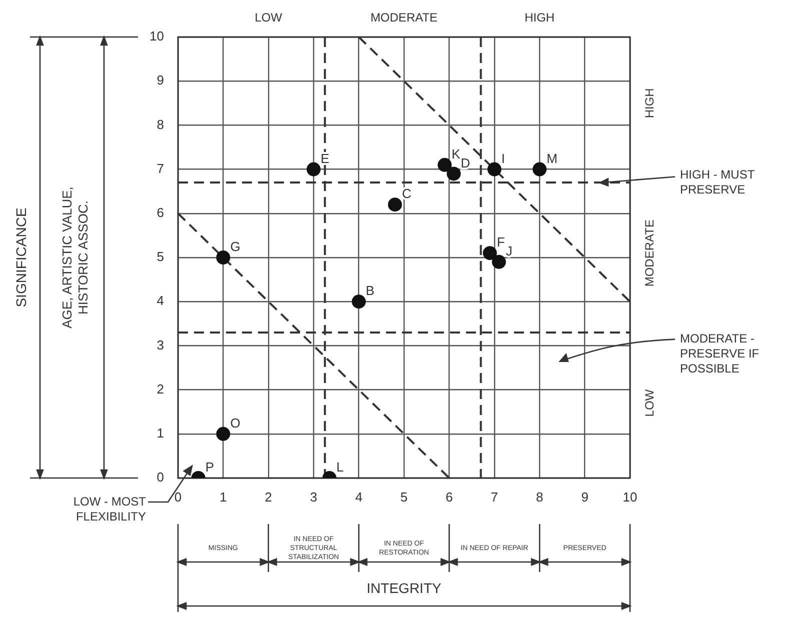 The width and height of the screenshot is (804, 617). What do you see at coordinates (160, 256) in the screenshot?
I see `y-tick-label: 5` at bounding box center [160, 256].